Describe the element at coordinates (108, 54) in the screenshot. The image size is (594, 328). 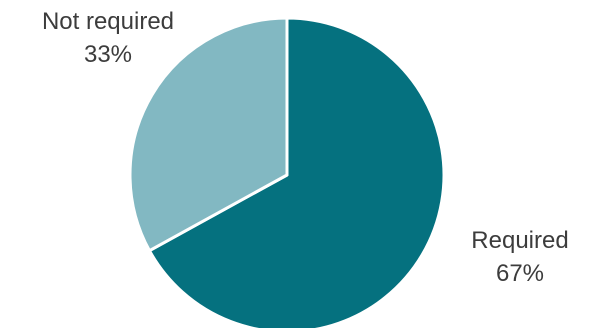
I see `pct-not-required: 33%` at that location.